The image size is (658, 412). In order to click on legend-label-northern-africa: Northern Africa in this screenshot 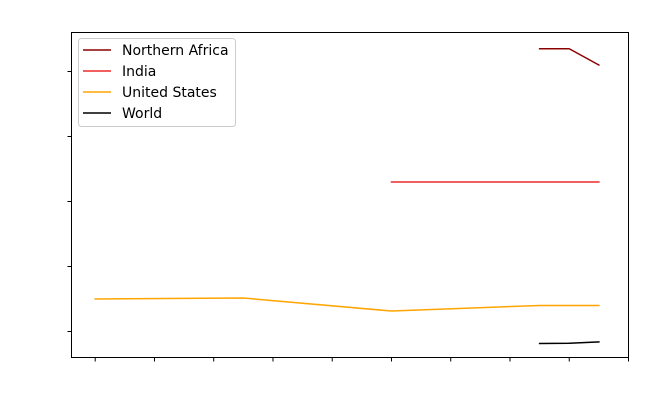, I will do `click(175, 51)`.